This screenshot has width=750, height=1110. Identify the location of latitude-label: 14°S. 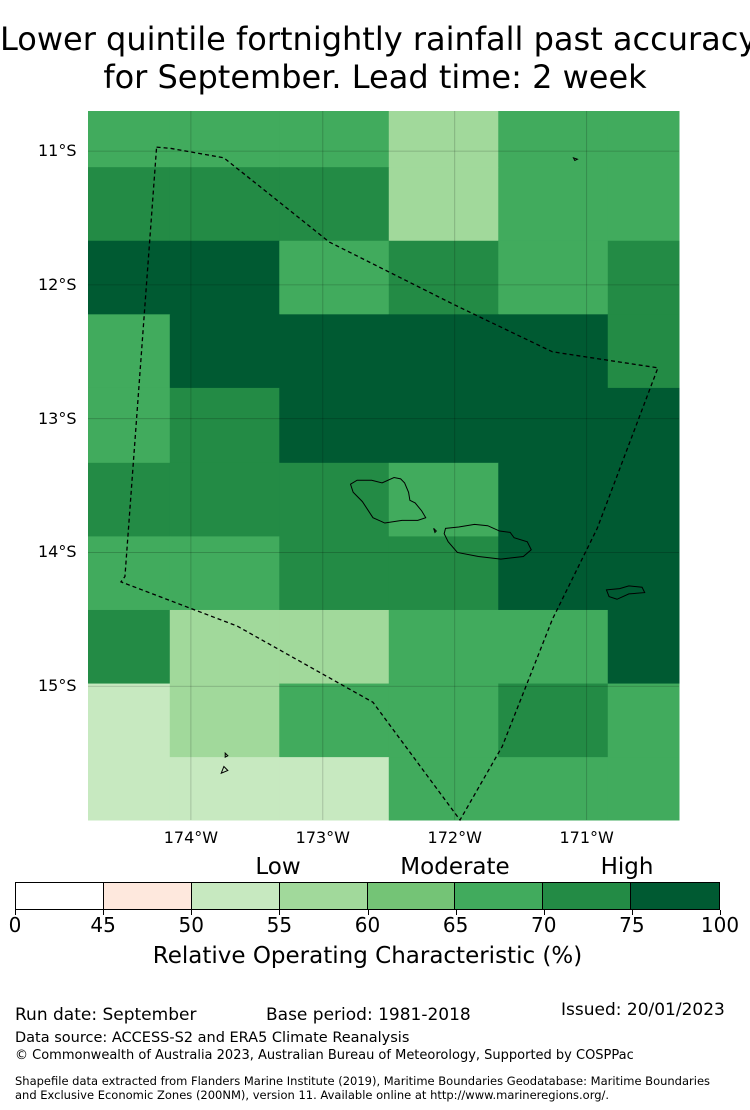
(57, 552).